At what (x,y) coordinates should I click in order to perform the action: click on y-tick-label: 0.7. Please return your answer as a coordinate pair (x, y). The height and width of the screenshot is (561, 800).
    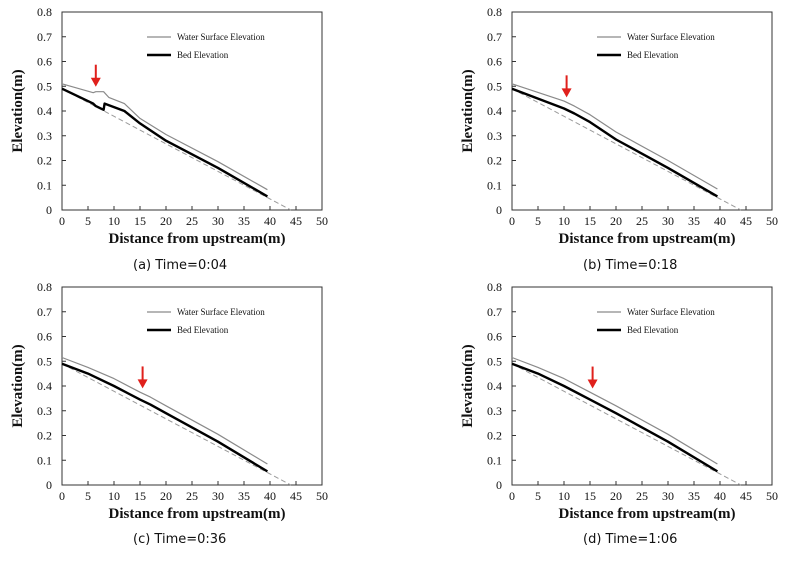
    Looking at the image, I should click on (44, 312).